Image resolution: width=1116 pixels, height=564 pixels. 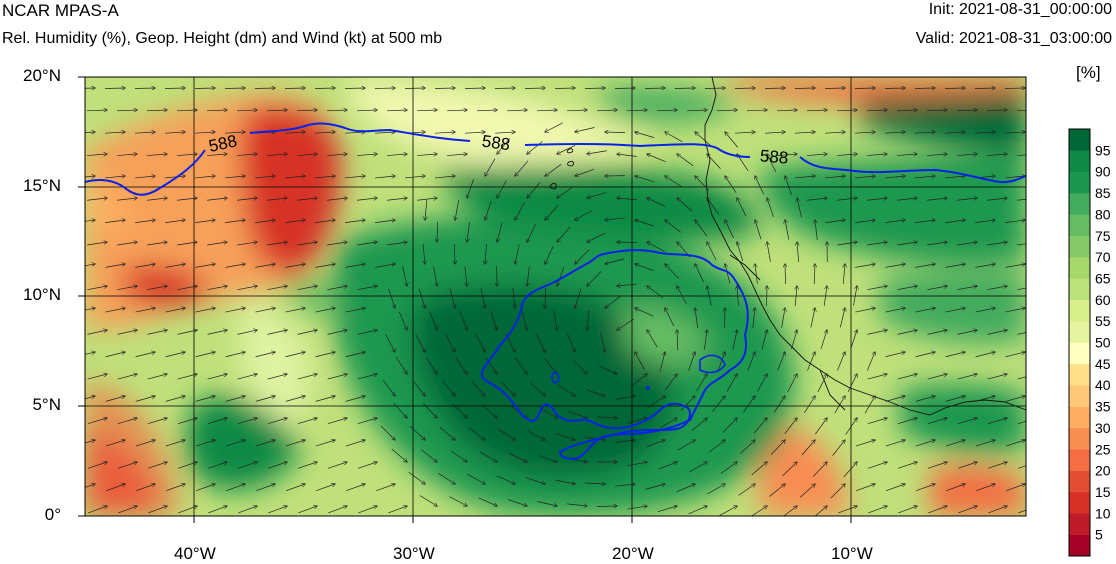 I want to click on colorbar-tick-label: 75, so click(x=1103, y=236).